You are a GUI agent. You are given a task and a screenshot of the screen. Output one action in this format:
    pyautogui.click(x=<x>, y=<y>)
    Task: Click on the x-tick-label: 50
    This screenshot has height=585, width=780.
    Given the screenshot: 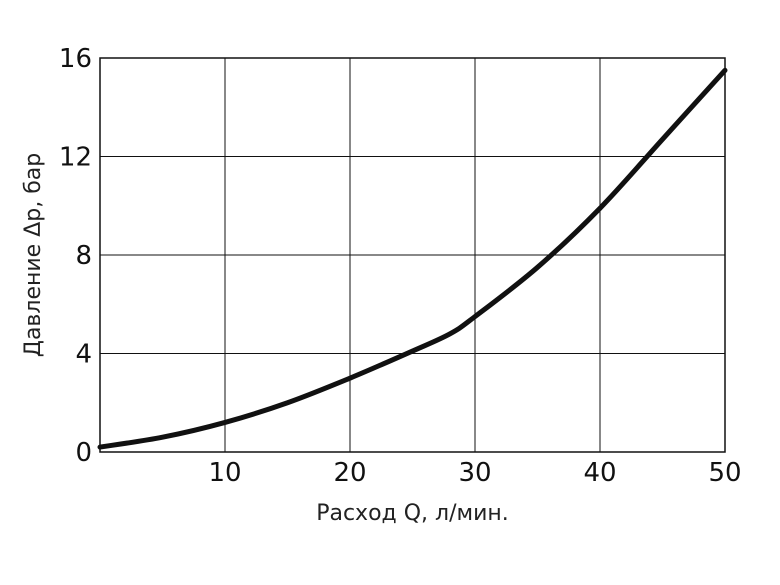 What is the action you would take?
    pyautogui.click(x=724, y=473)
    